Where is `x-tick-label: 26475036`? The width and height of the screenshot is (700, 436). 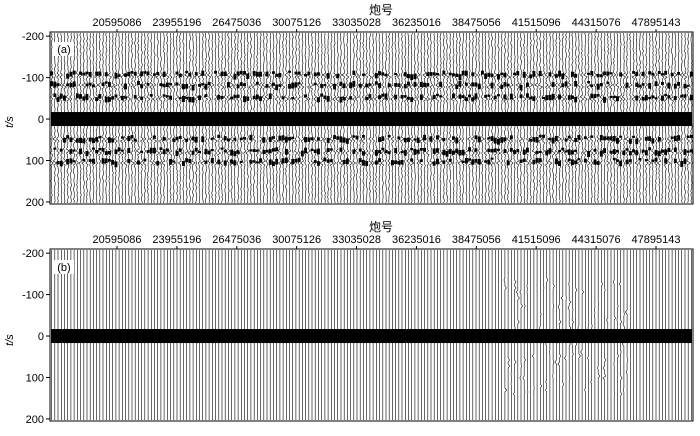 x-tick-label: 26475036 is located at coordinates (236, 23).